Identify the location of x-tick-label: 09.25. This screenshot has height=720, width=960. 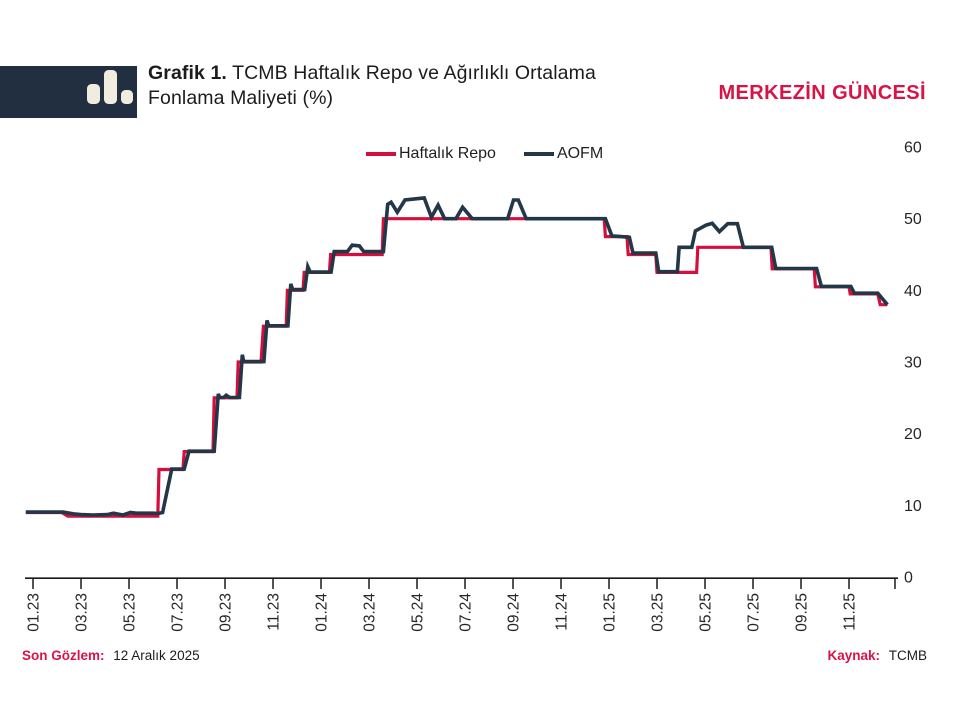
(802, 612).